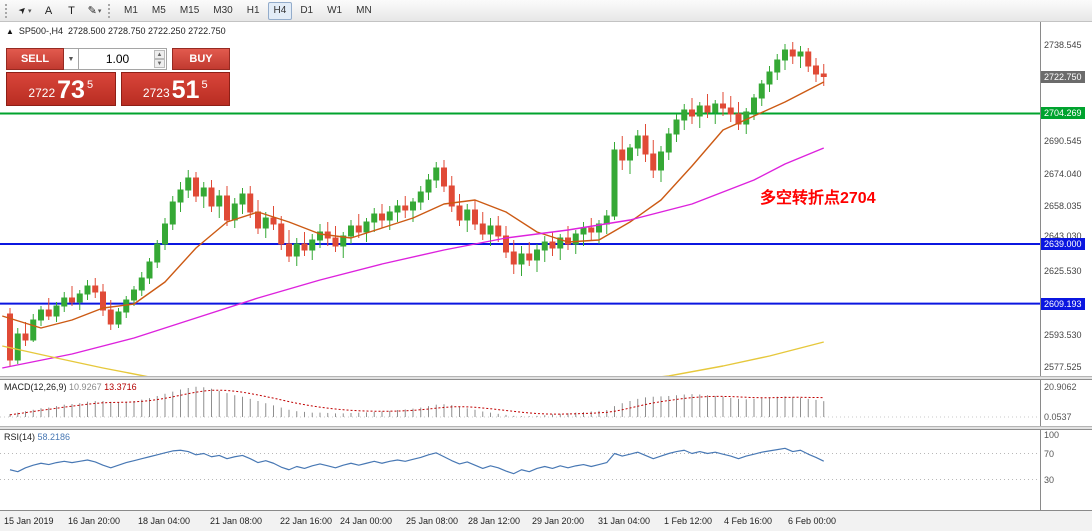  Describe the element at coordinates (364, 10) in the screenshot. I see `timeframe-button-MN: MN` at that location.